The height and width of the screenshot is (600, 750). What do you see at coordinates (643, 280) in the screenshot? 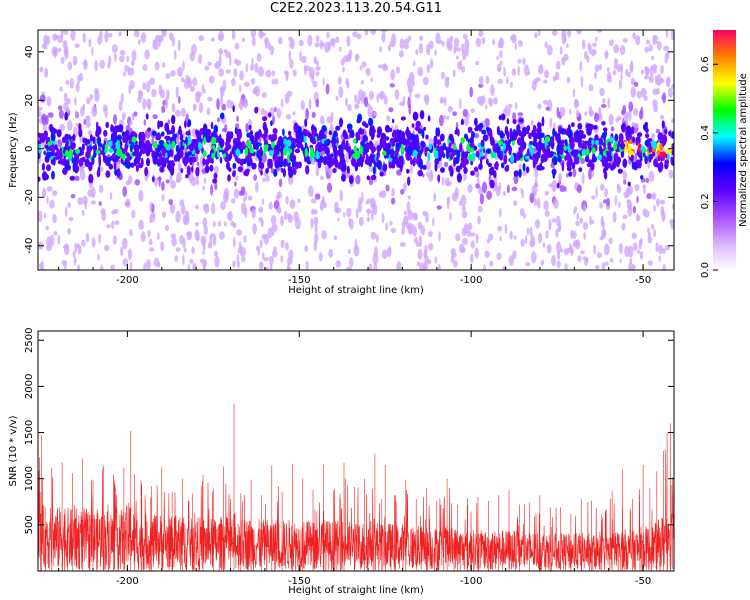
I see `x-tick-label: -50` at bounding box center [643, 280].